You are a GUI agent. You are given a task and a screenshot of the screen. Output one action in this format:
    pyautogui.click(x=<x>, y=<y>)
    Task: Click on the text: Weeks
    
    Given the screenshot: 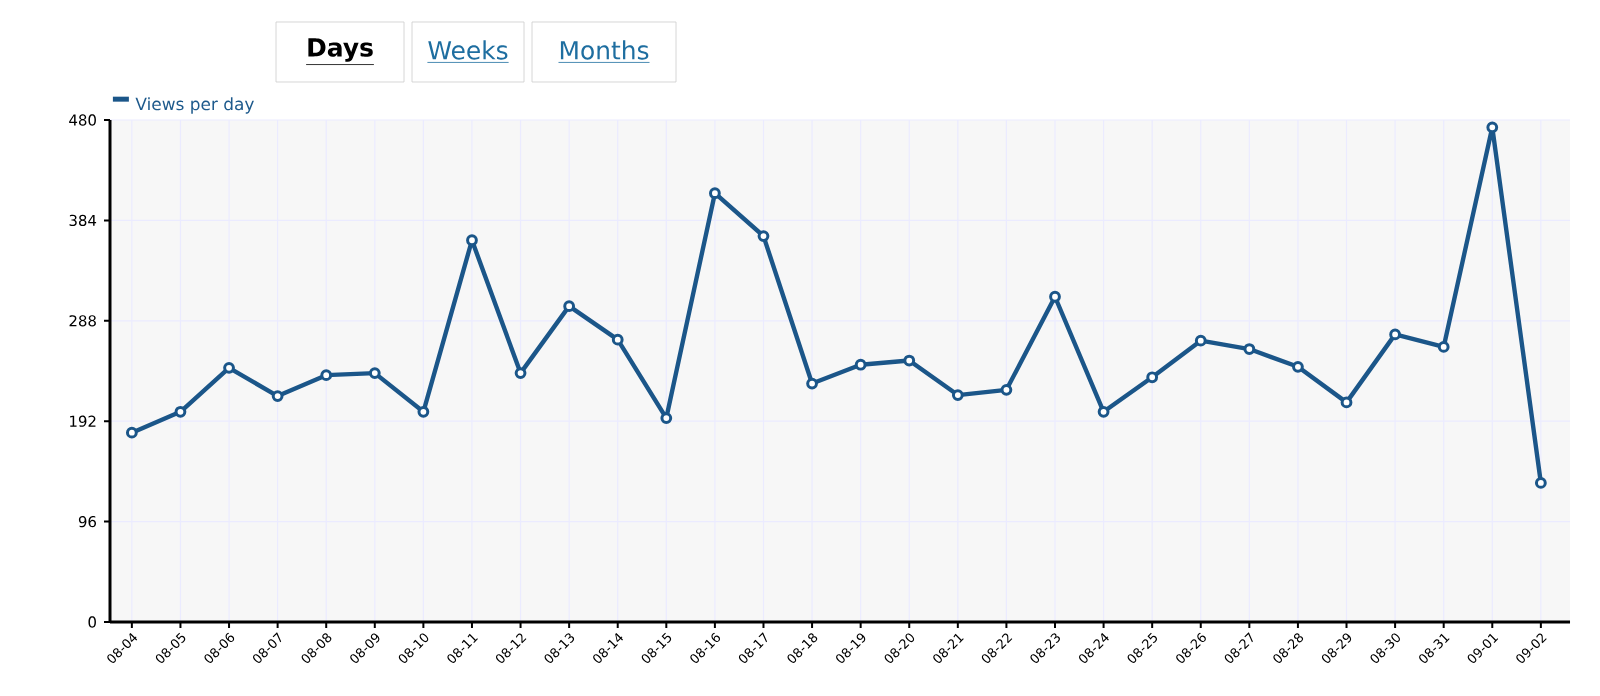 What is the action you would take?
    pyautogui.click(x=468, y=50)
    